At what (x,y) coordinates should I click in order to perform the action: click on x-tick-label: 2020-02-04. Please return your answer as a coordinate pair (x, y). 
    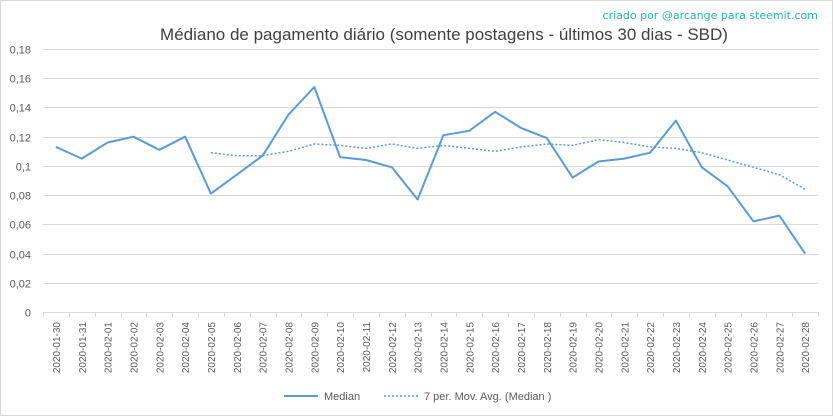
    Looking at the image, I should click on (186, 348).